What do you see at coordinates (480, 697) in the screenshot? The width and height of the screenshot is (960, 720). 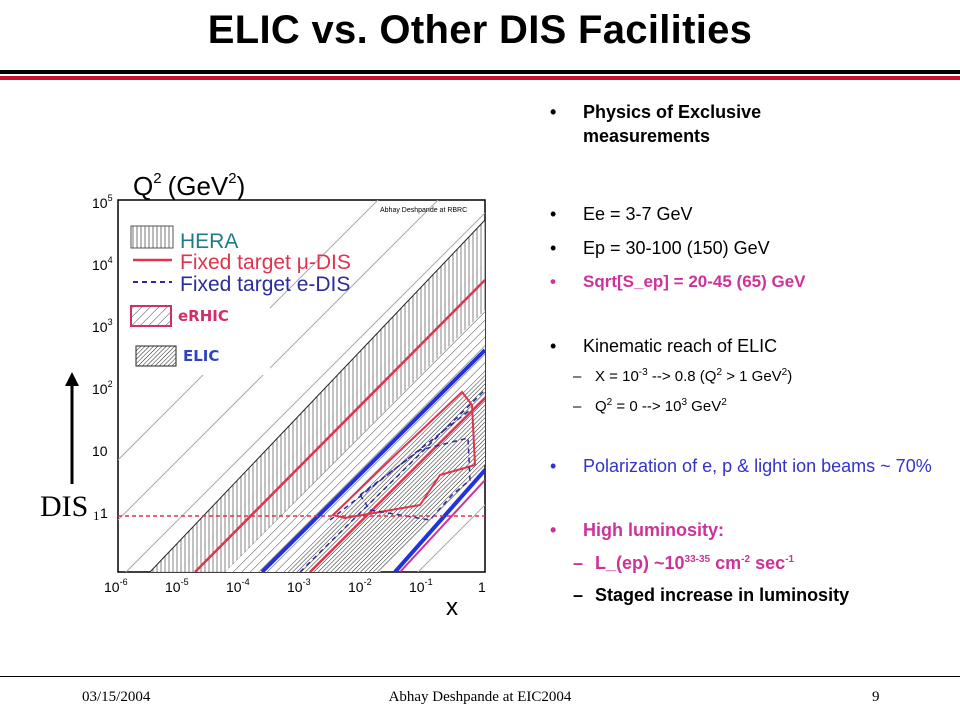 I see `footer-author: Abhay Deshpande at EIC2004` at bounding box center [480, 697].